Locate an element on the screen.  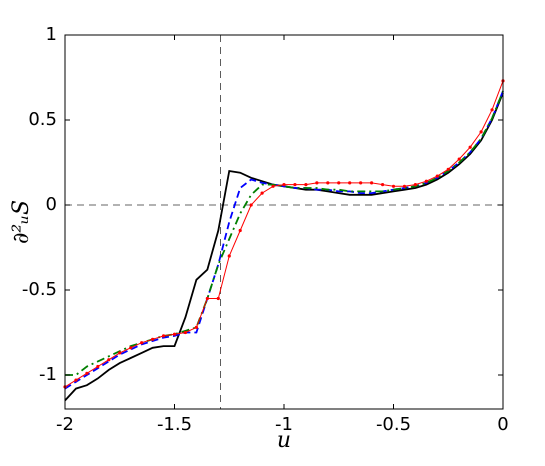
x-tick-label: -2 is located at coordinates (65, 424).